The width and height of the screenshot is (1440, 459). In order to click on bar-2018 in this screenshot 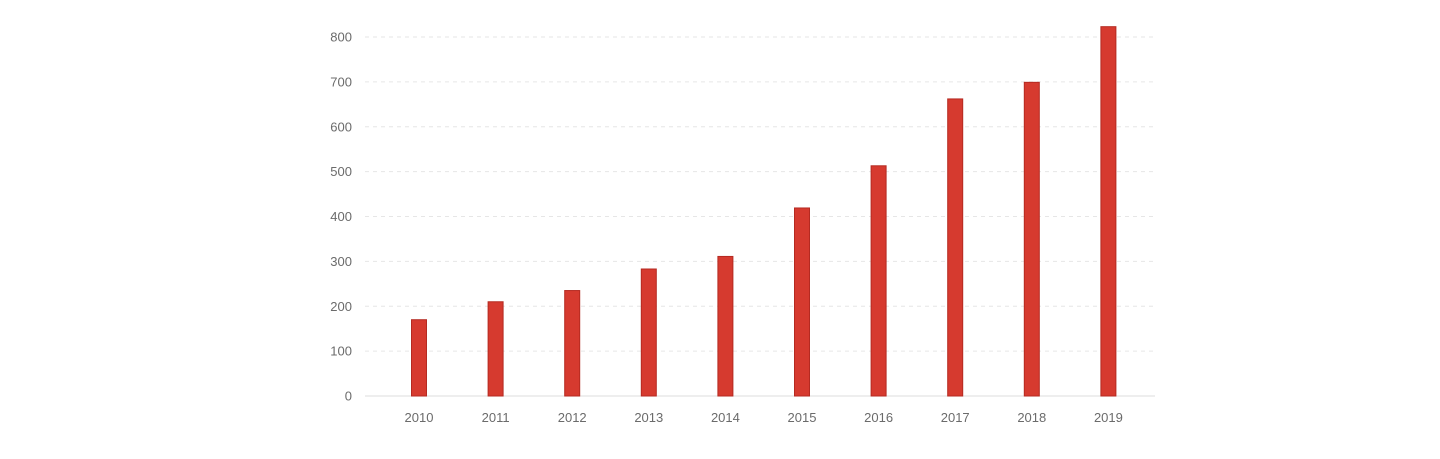, I will do `click(1031, 239)`.